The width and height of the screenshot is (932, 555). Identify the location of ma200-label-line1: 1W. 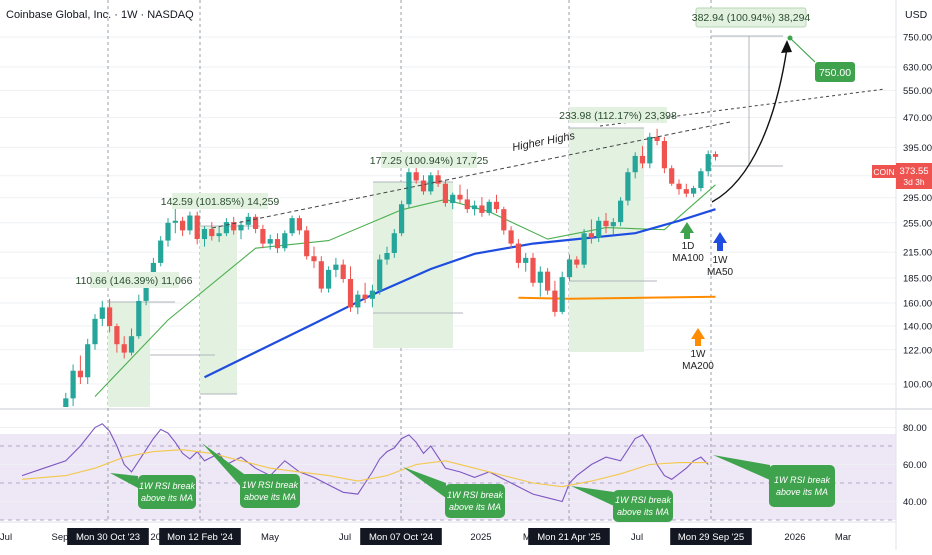
(699, 354).